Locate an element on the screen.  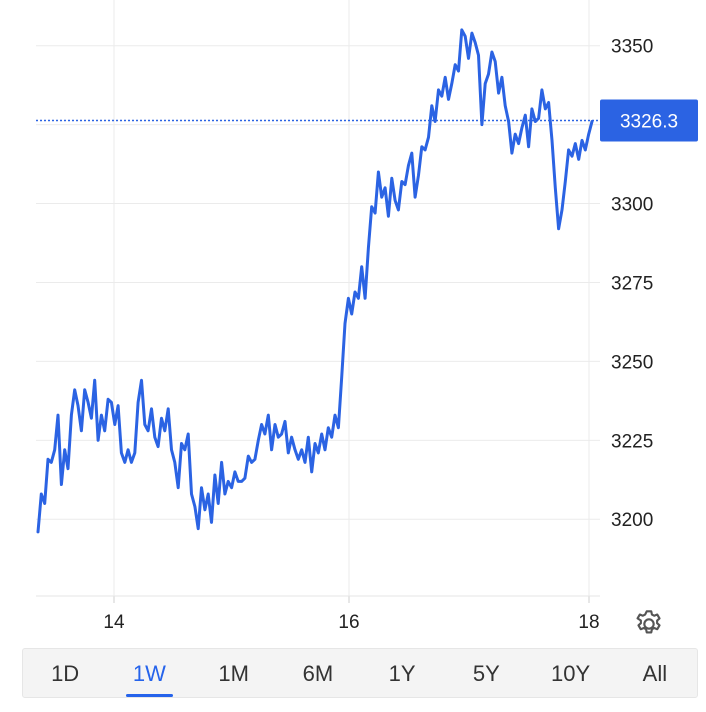
gear-icon is located at coordinates (649, 624).